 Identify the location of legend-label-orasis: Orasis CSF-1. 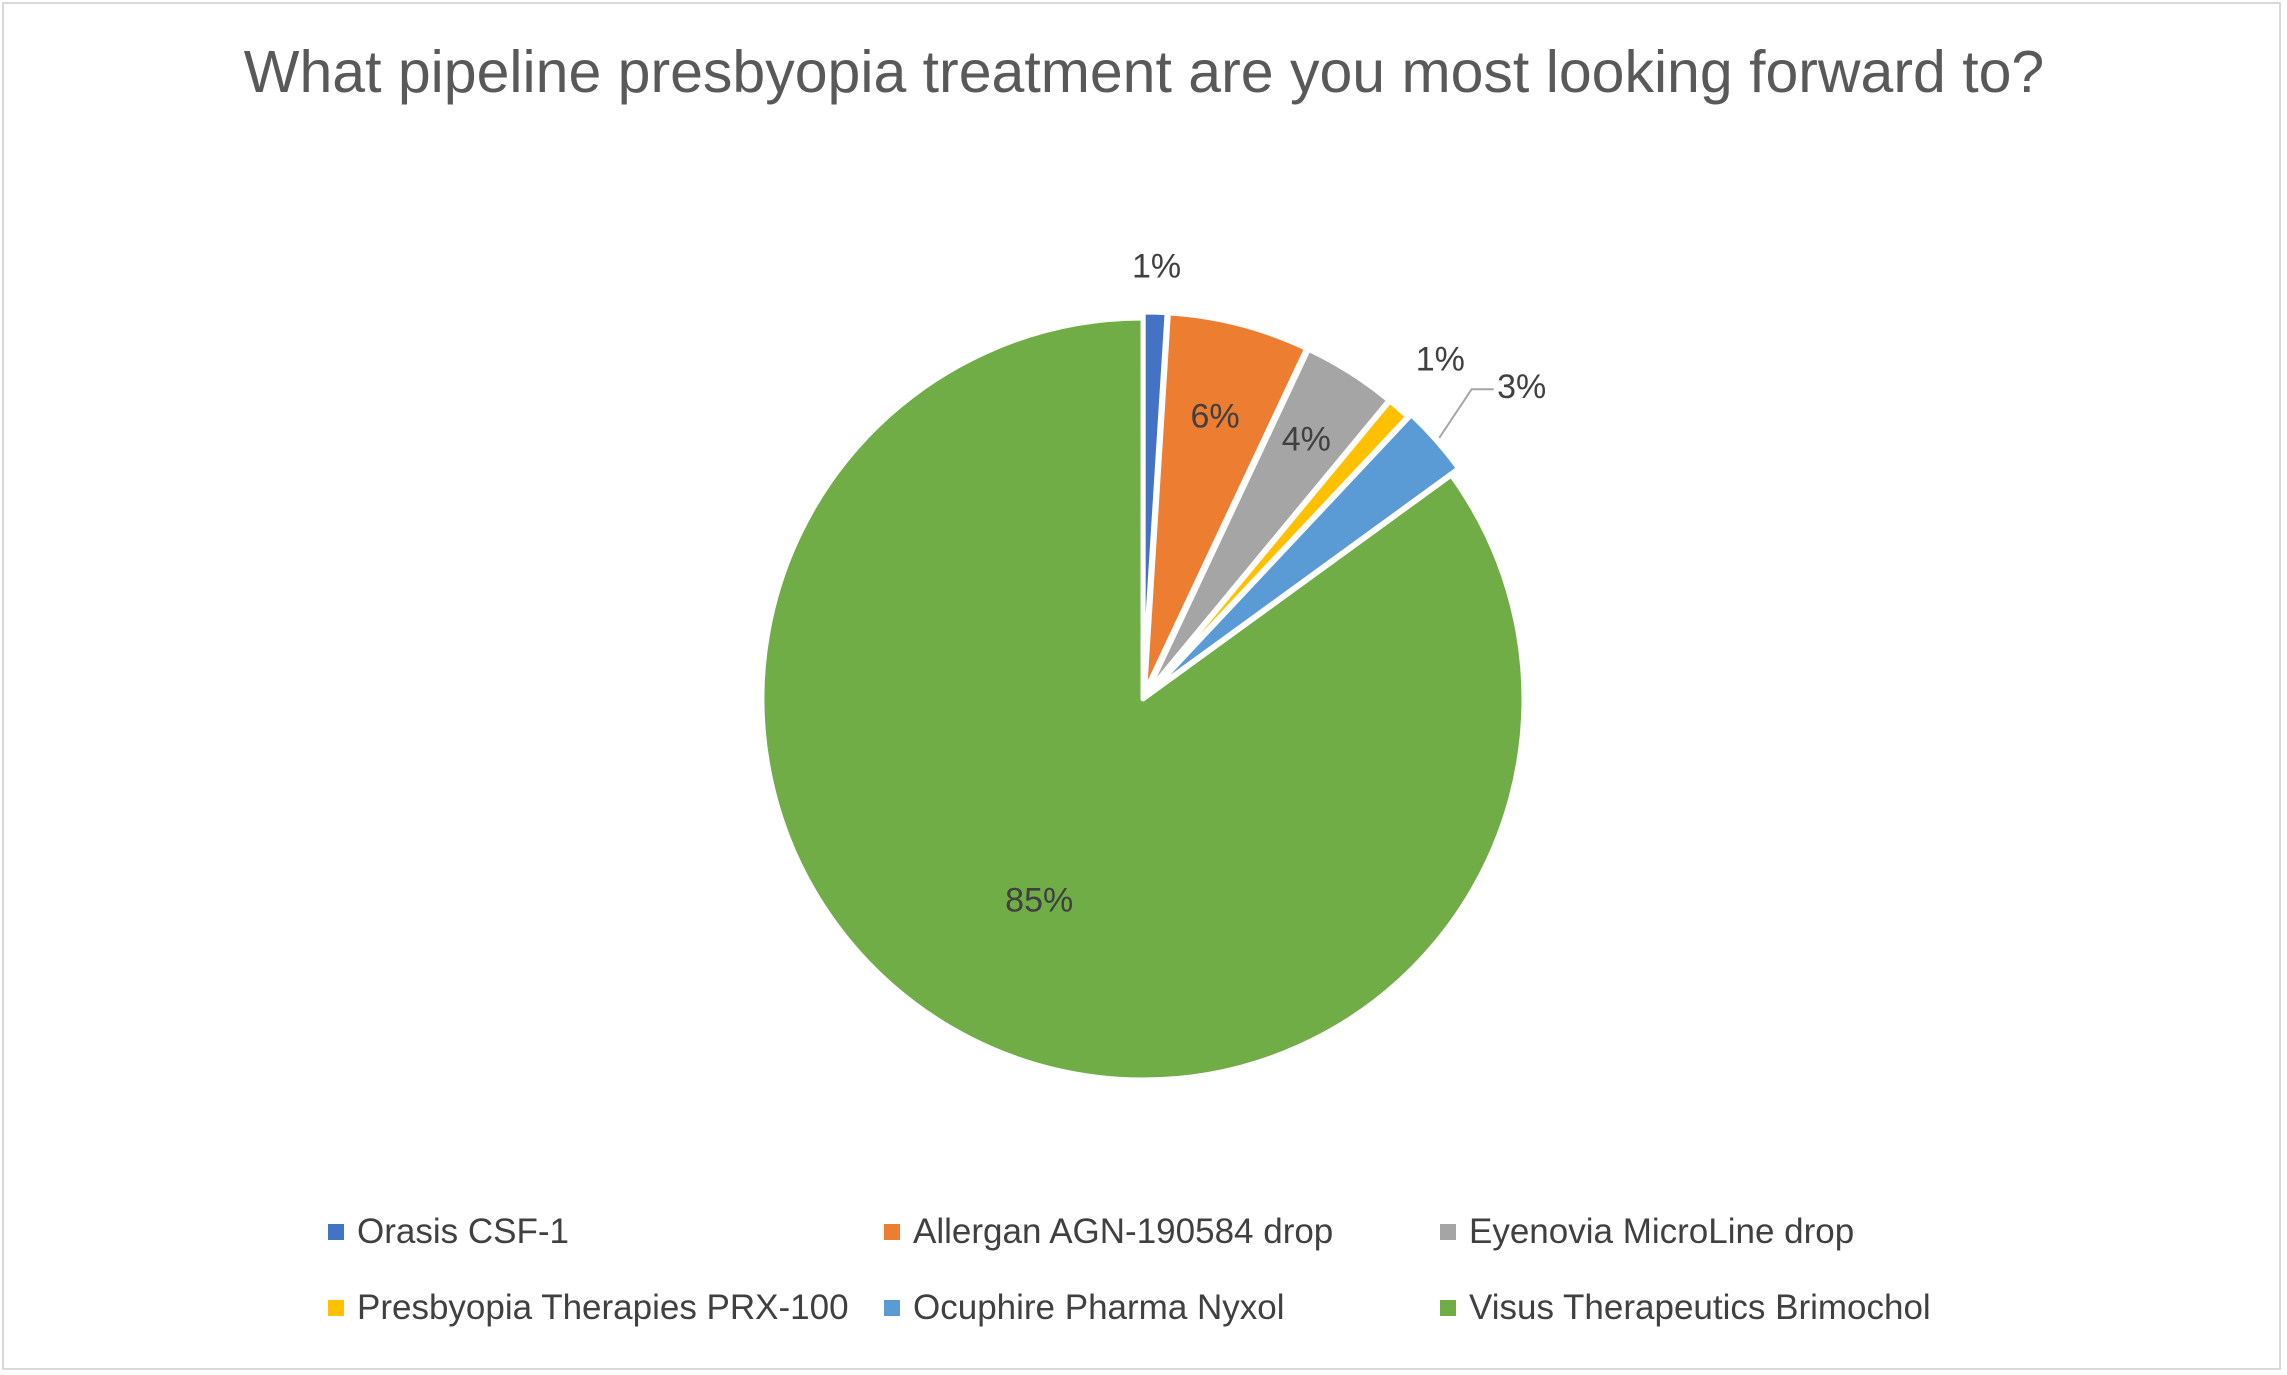
(463, 1231).